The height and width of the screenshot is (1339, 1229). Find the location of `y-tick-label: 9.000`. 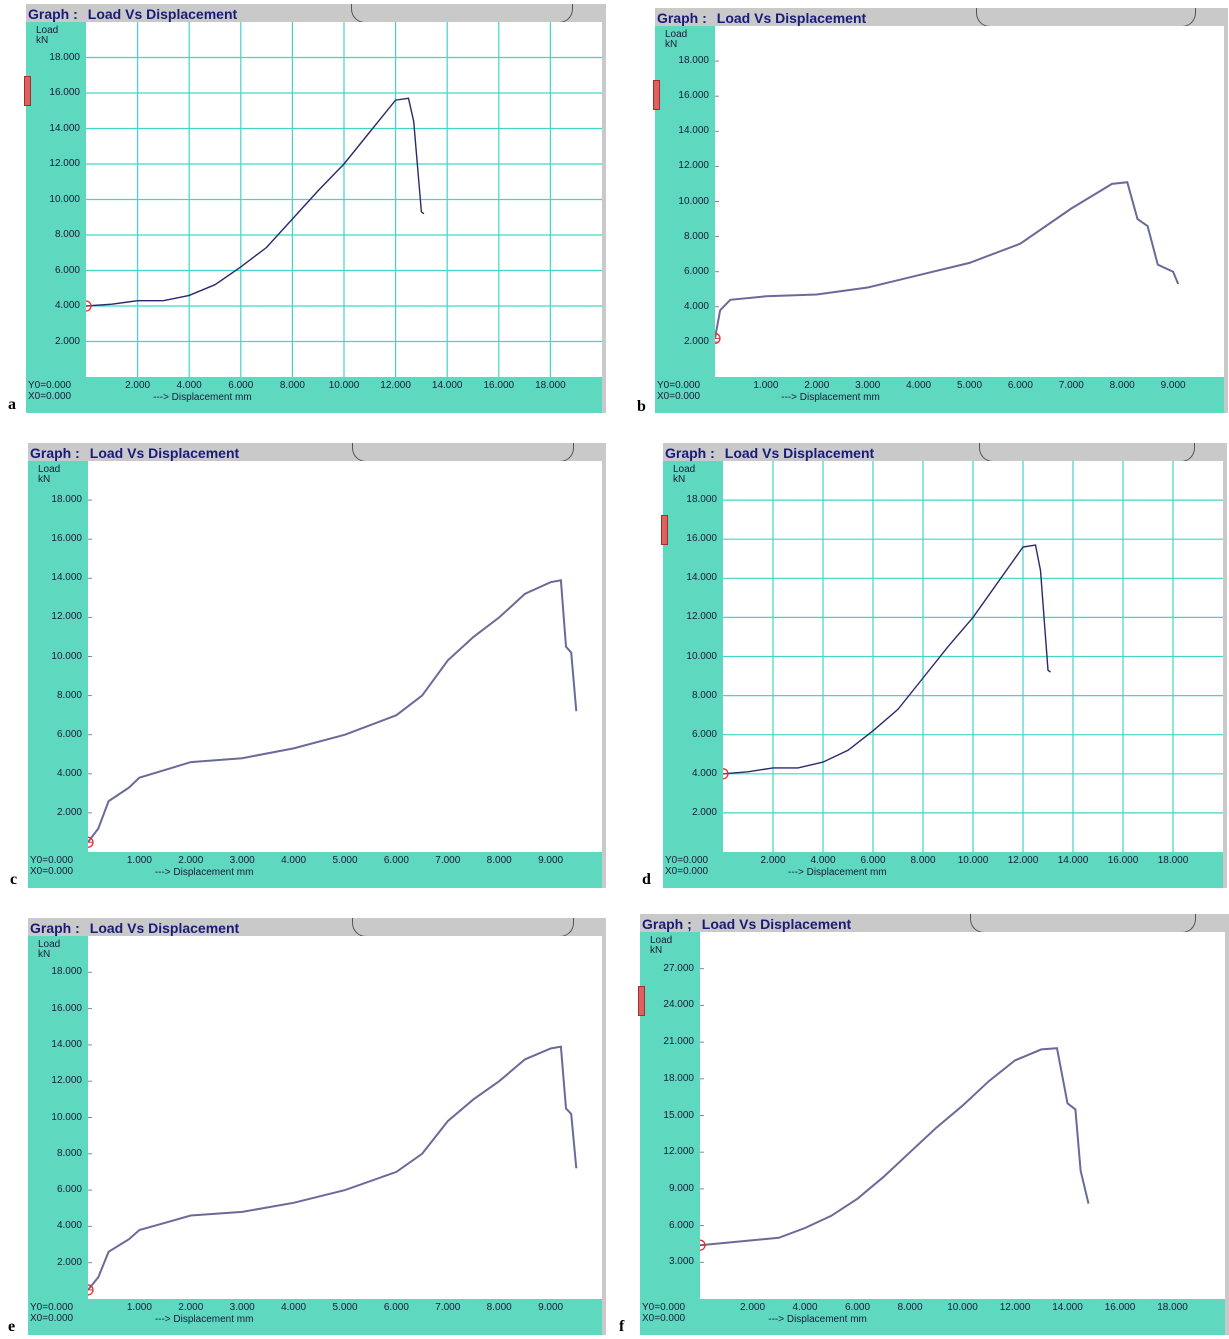

y-tick-label: 9.000 is located at coordinates (681, 1188).